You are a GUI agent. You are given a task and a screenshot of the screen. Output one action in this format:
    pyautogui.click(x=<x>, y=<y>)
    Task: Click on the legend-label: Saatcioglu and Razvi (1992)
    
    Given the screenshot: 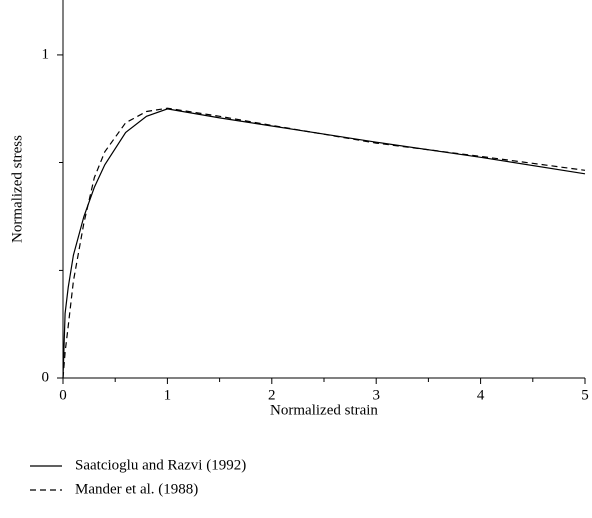 What is the action you would take?
    pyautogui.click(x=160, y=465)
    